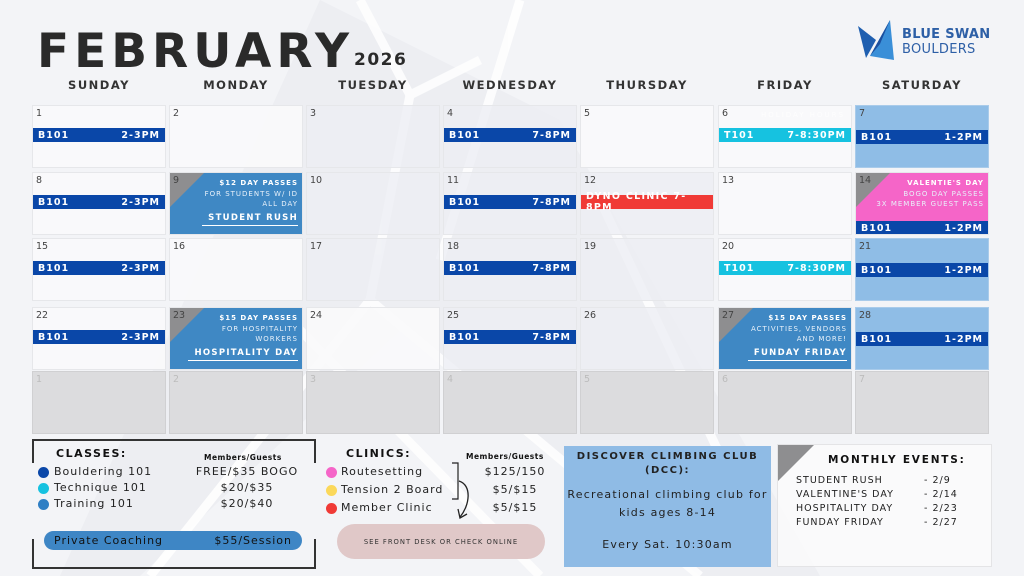 The image size is (1024, 576). Describe the element at coordinates (382, 471) in the screenshot. I see `clinic-name: Routesetting` at that location.